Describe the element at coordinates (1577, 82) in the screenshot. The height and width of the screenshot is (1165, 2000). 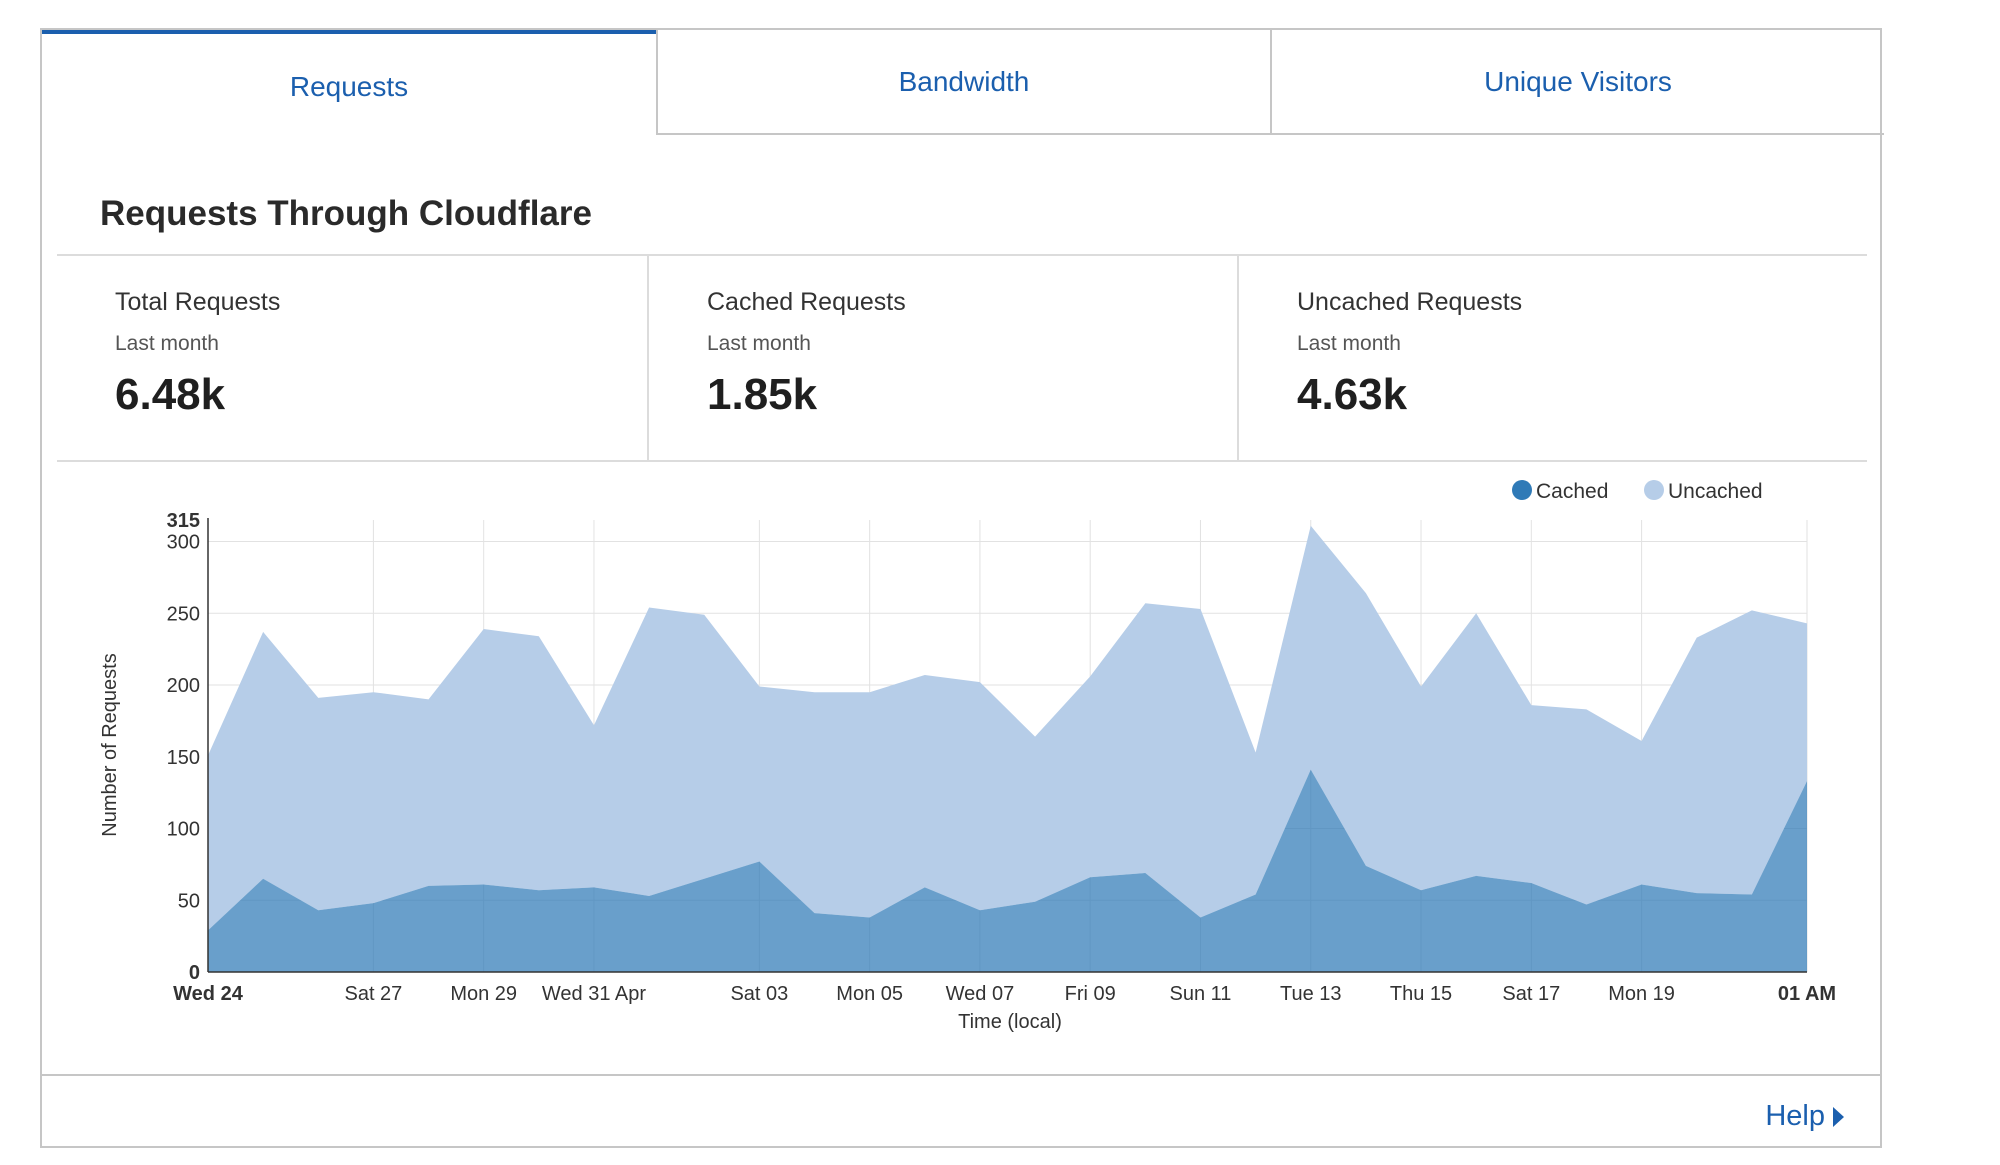
I see `tab-unique-visitors: Unique Visitors` at that location.